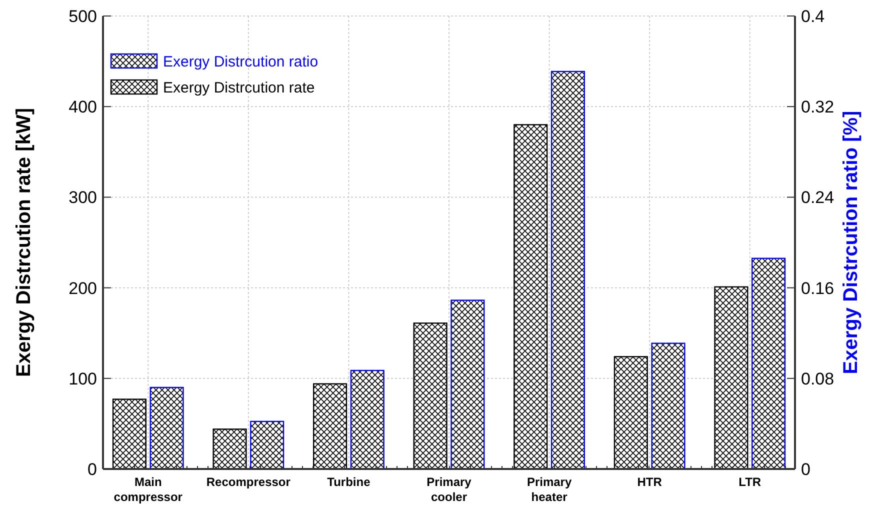 This screenshot has width=870, height=508. I want to click on legend-label: Exergy Distrcution ratio, so click(240, 61).